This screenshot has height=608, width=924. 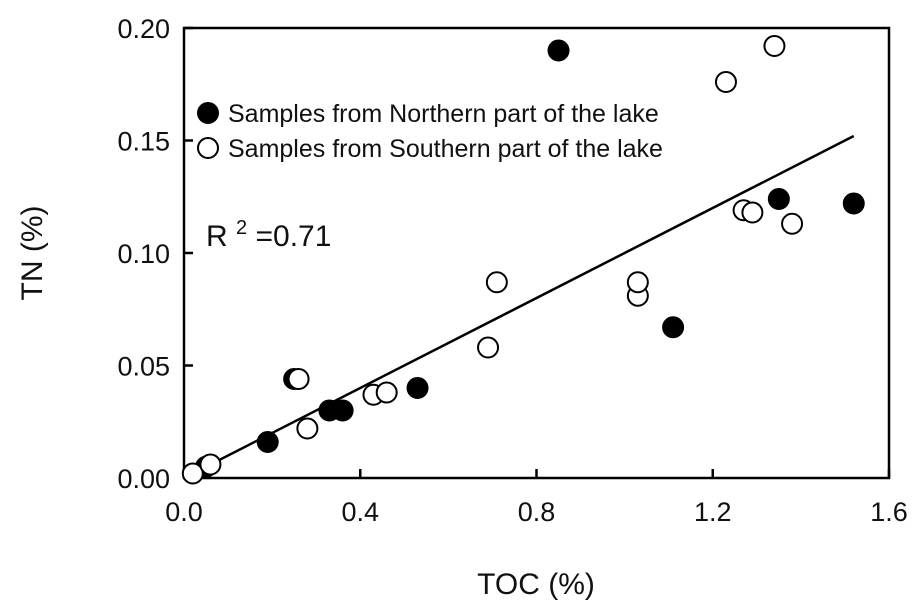 I want to click on r-squared-base: R, so click(x=217, y=236).